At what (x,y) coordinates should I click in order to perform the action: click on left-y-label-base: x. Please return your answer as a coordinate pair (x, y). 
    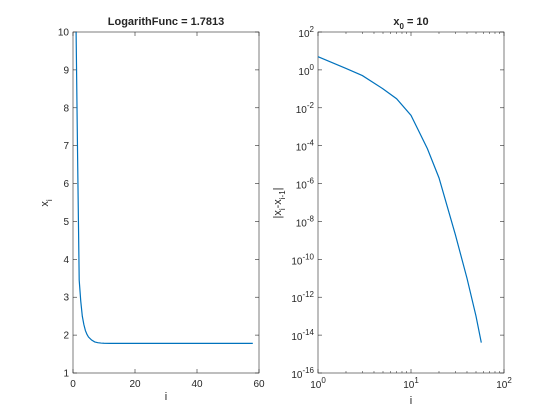
    Looking at the image, I should click on (45, 204).